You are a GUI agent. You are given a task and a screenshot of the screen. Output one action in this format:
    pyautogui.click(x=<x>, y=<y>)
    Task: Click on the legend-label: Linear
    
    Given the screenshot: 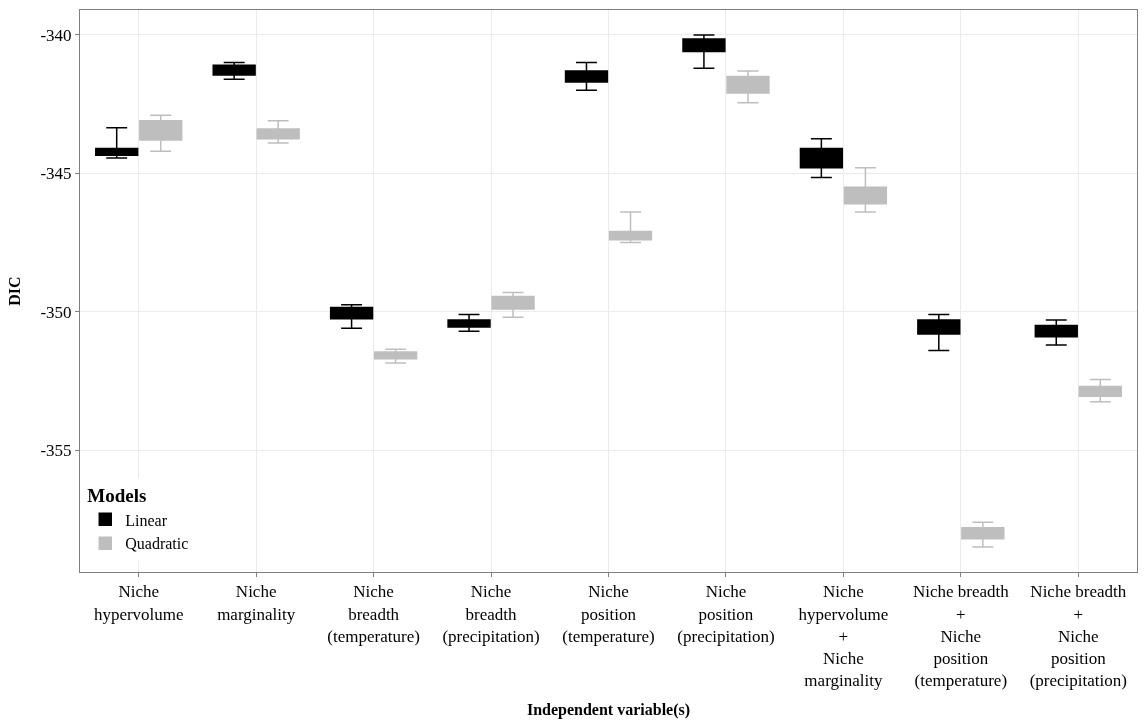 What is the action you would take?
    pyautogui.click(x=146, y=520)
    